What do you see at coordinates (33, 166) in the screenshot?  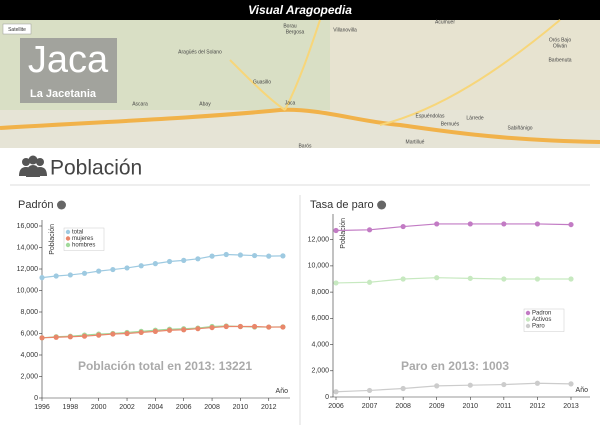 I see `section-icon` at bounding box center [33, 166].